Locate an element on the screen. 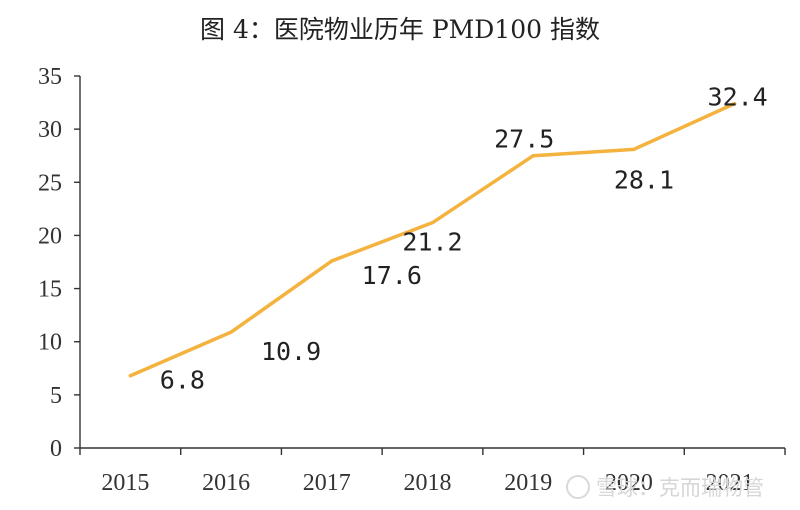  x-tick-label: 2018 is located at coordinates (428, 483).